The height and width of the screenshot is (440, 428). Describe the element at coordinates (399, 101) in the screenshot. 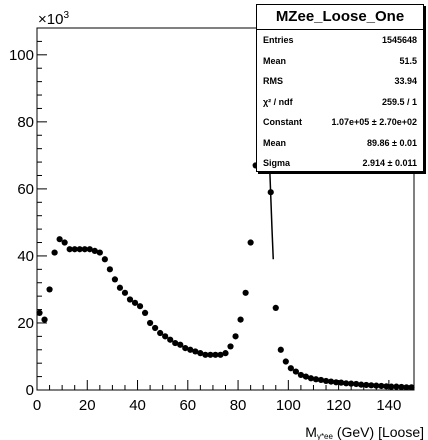

I see `stats-value: 259.5 / 1` at that location.